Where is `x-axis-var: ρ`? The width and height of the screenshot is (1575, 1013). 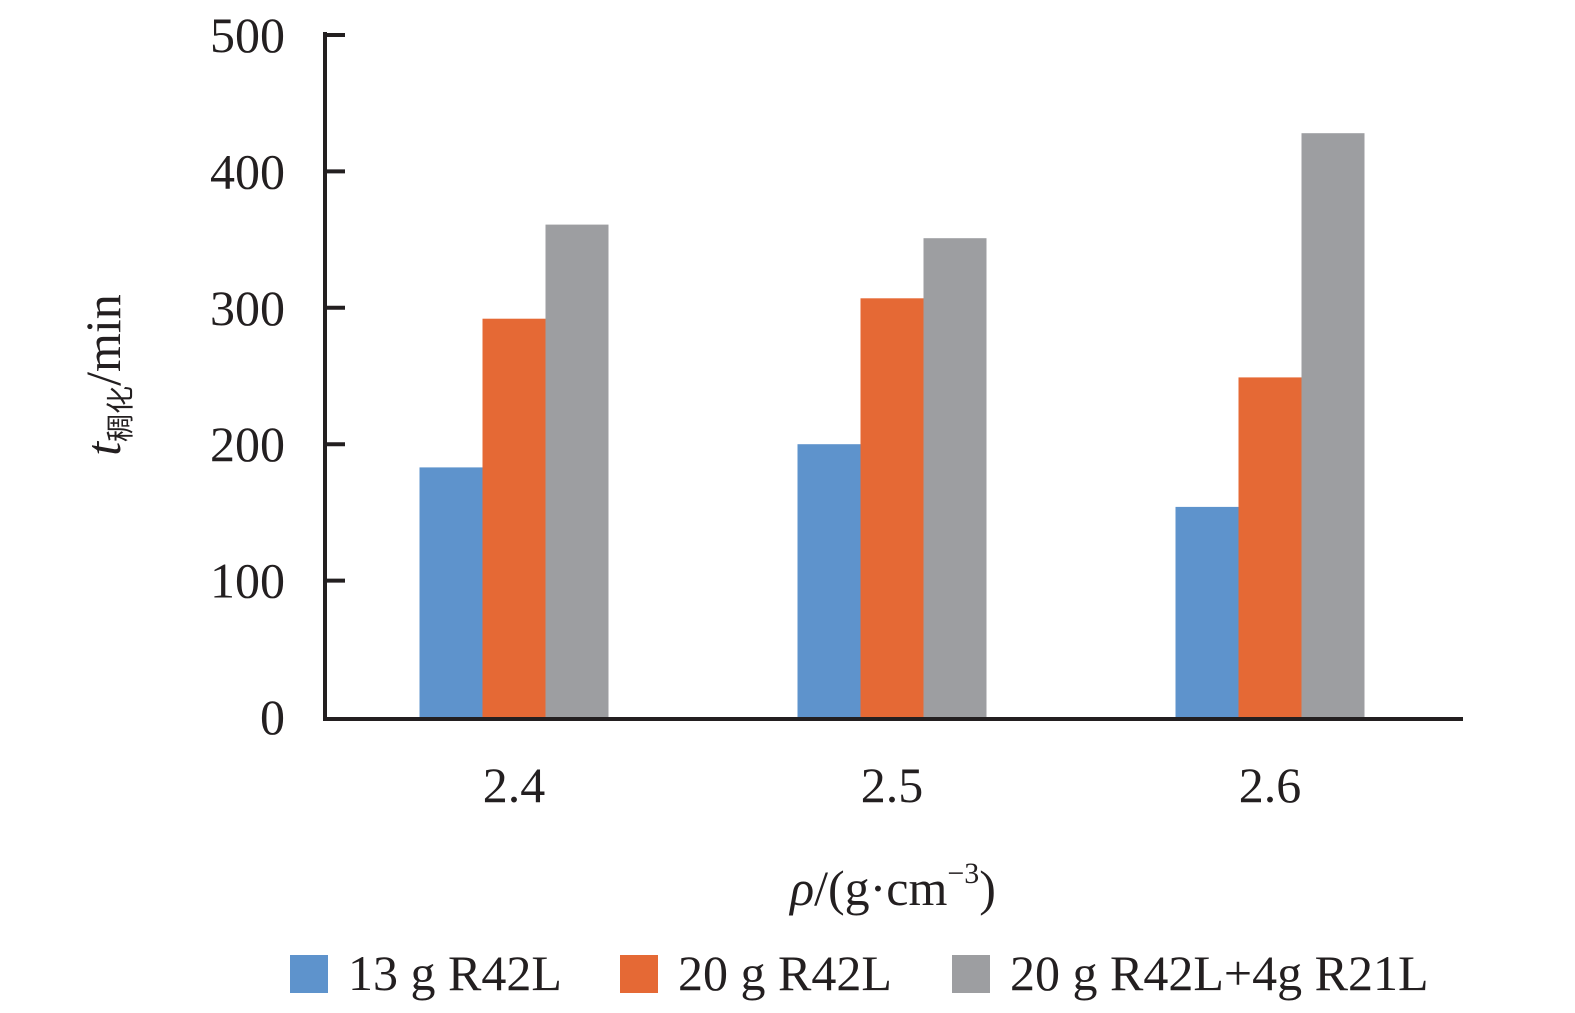
x-axis-var: ρ is located at coordinates (801, 888).